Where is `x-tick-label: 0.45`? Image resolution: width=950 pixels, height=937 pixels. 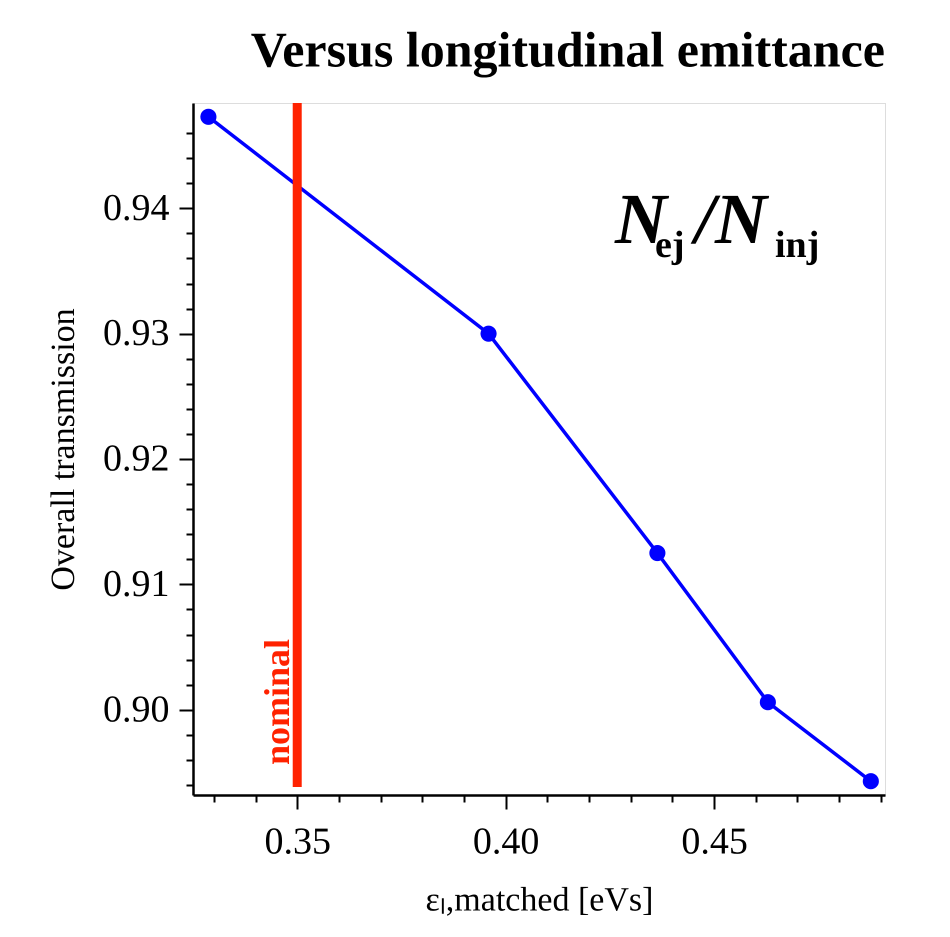 x-tick-label: 0.45 is located at coordinates (714, 841).